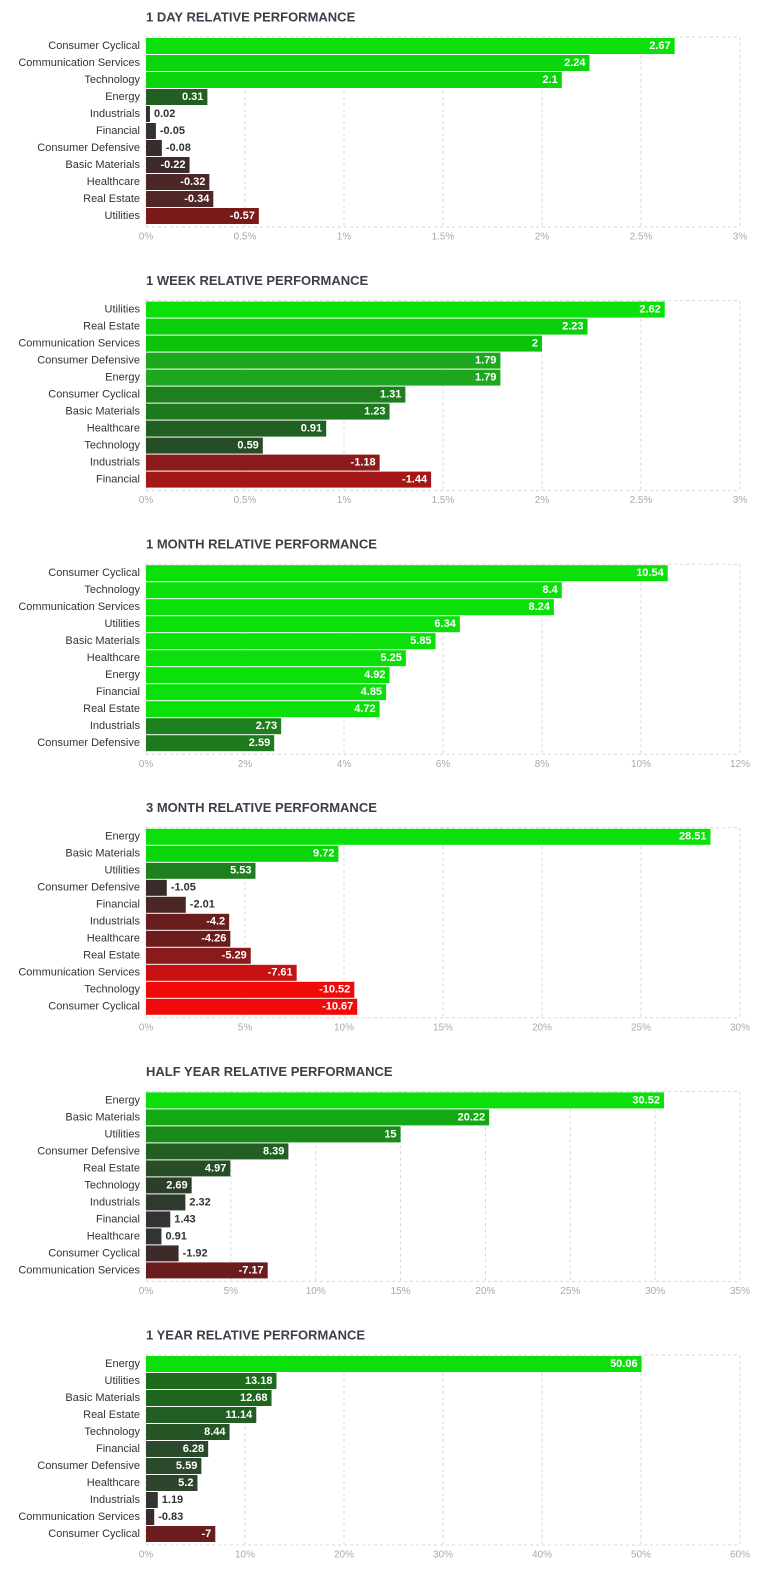  What do you see at coordinates (539, 607) in the screenshot?
I see `value-label: 8.24` at bounding box center [539, 607].